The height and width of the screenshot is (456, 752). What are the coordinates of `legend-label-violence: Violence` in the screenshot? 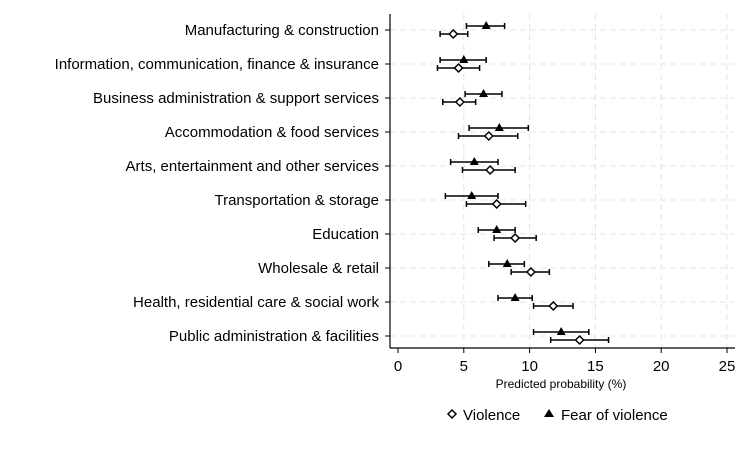 It's located at (491, 415).